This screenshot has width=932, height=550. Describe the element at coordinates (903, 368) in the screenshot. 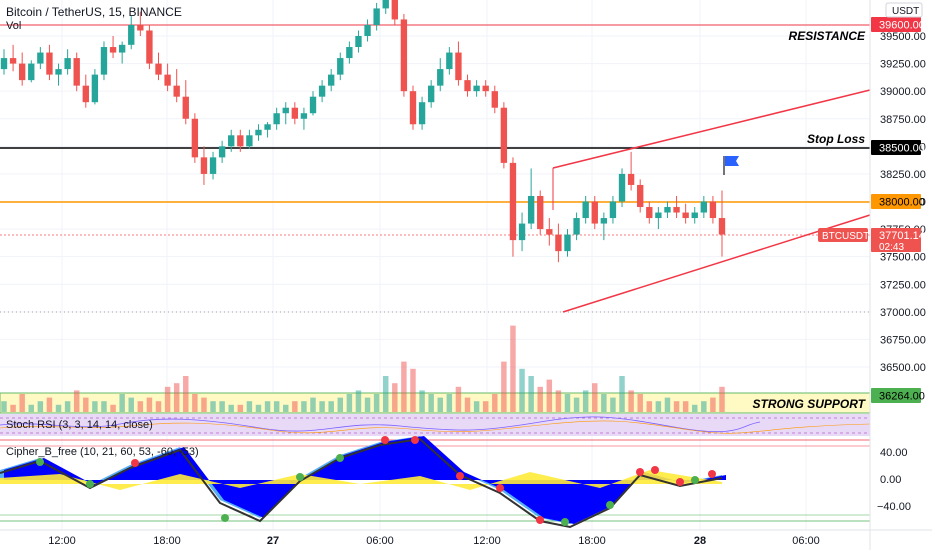

I see `price-tick: 36500.00` at that location.